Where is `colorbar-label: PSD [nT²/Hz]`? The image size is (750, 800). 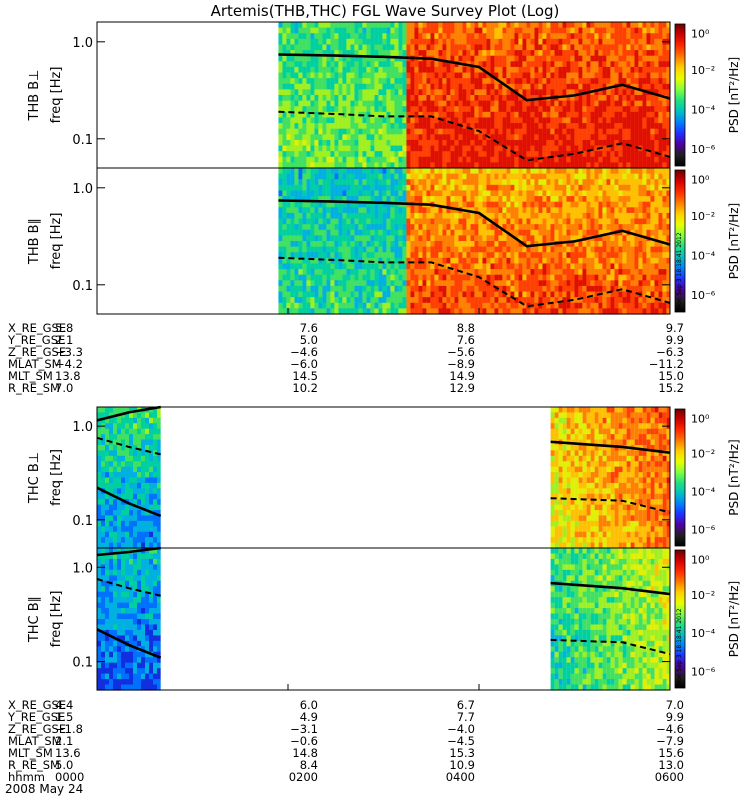 colorbar-label: PSD [nT²/Hz] is located at coordinates (734, 241).